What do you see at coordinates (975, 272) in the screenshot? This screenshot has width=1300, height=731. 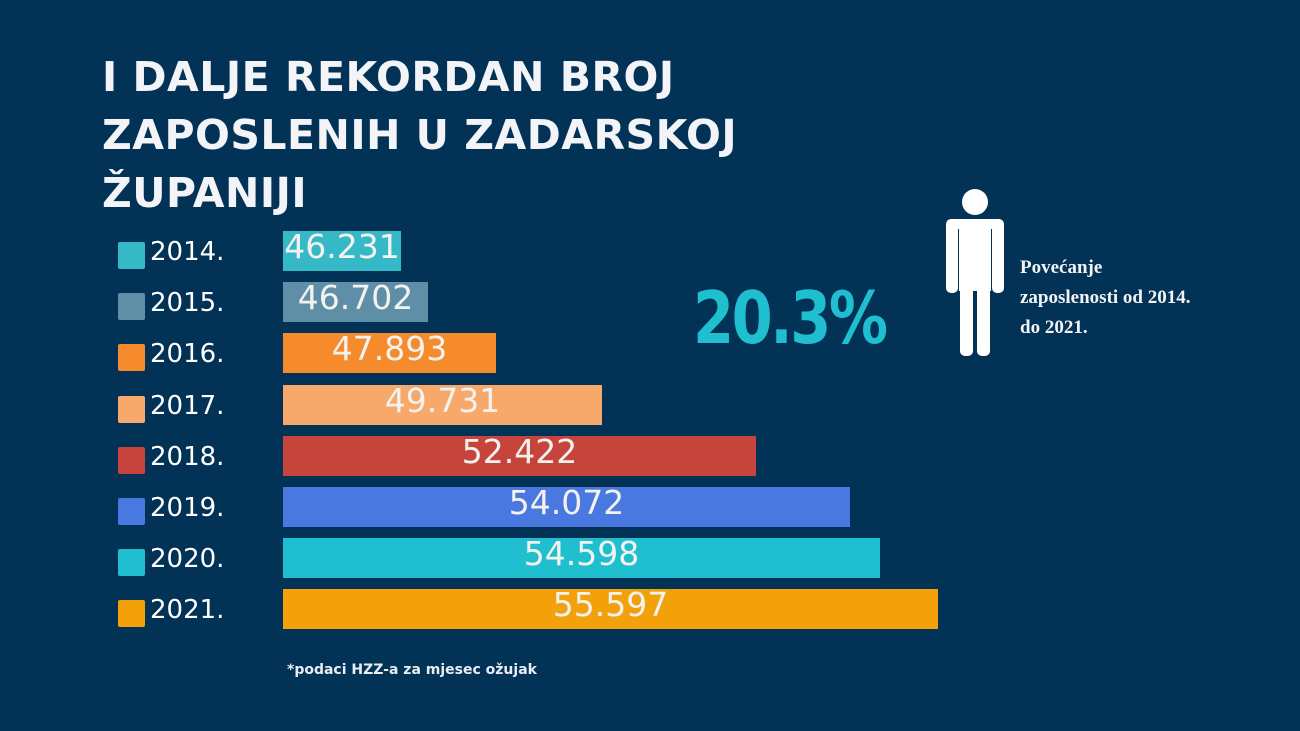 I see `person-icon` at bounding box center [975, 272].